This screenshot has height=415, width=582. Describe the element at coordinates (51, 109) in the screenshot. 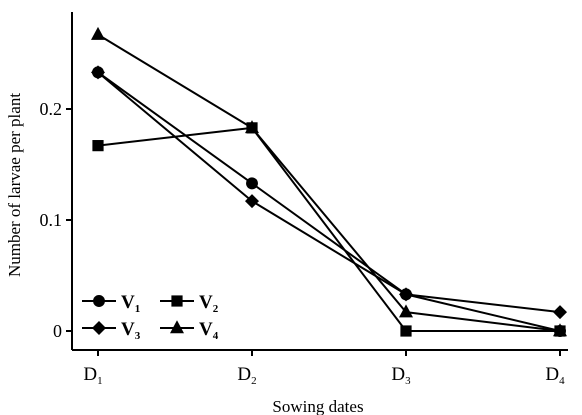

I see `y-tick-label: 0.2` at that location.